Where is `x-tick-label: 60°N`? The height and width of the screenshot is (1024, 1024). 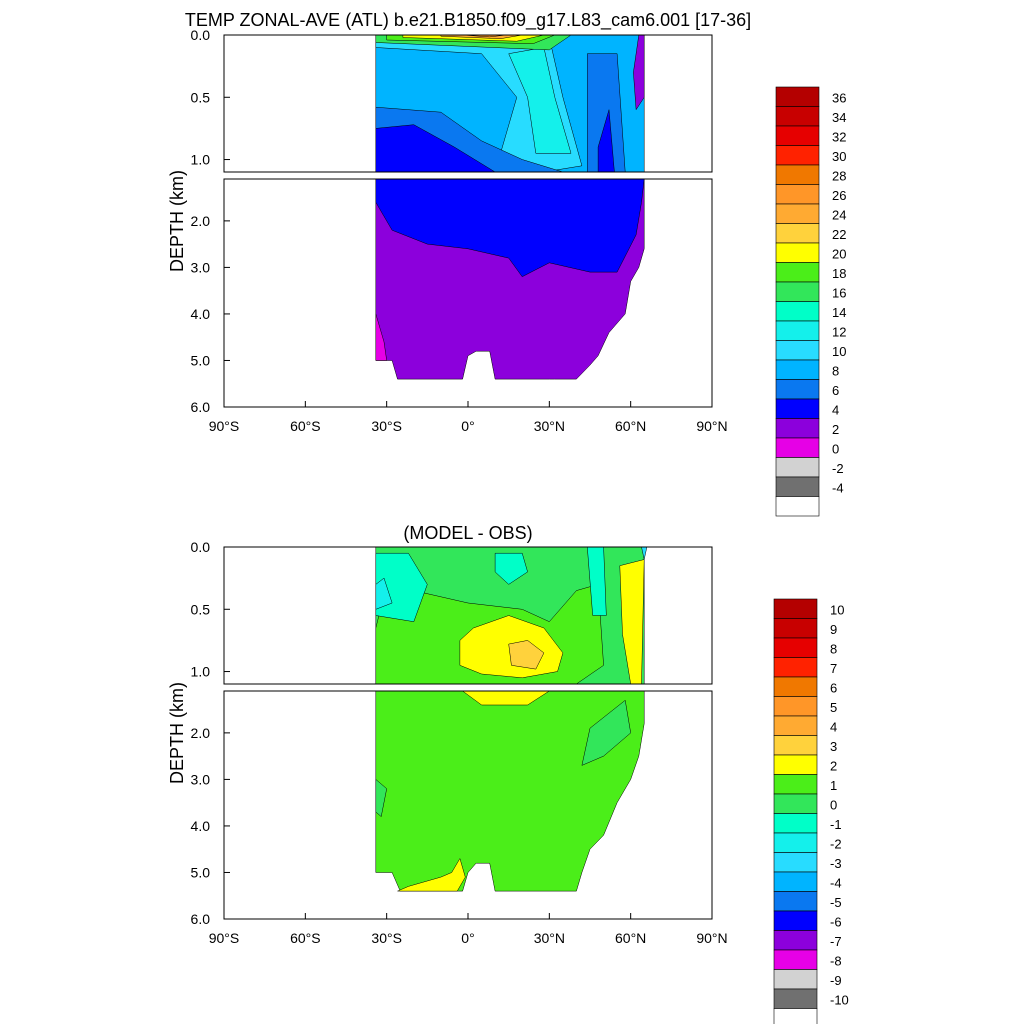
x-tick-label: 60°N is located at coordinates (630, 426).